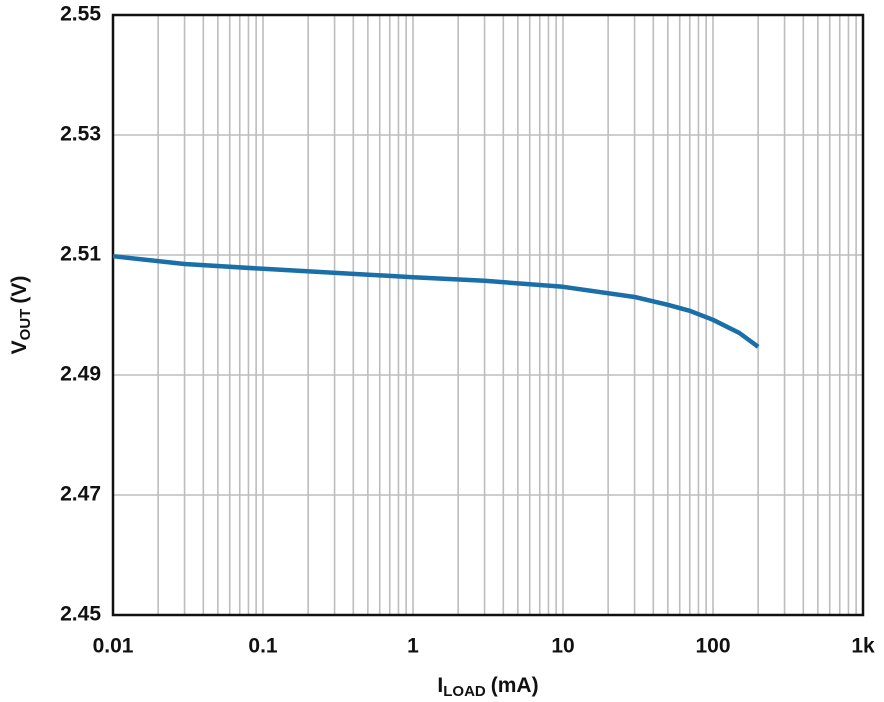  I want to click on y-tick-label: 2.53, so click(80, 134).